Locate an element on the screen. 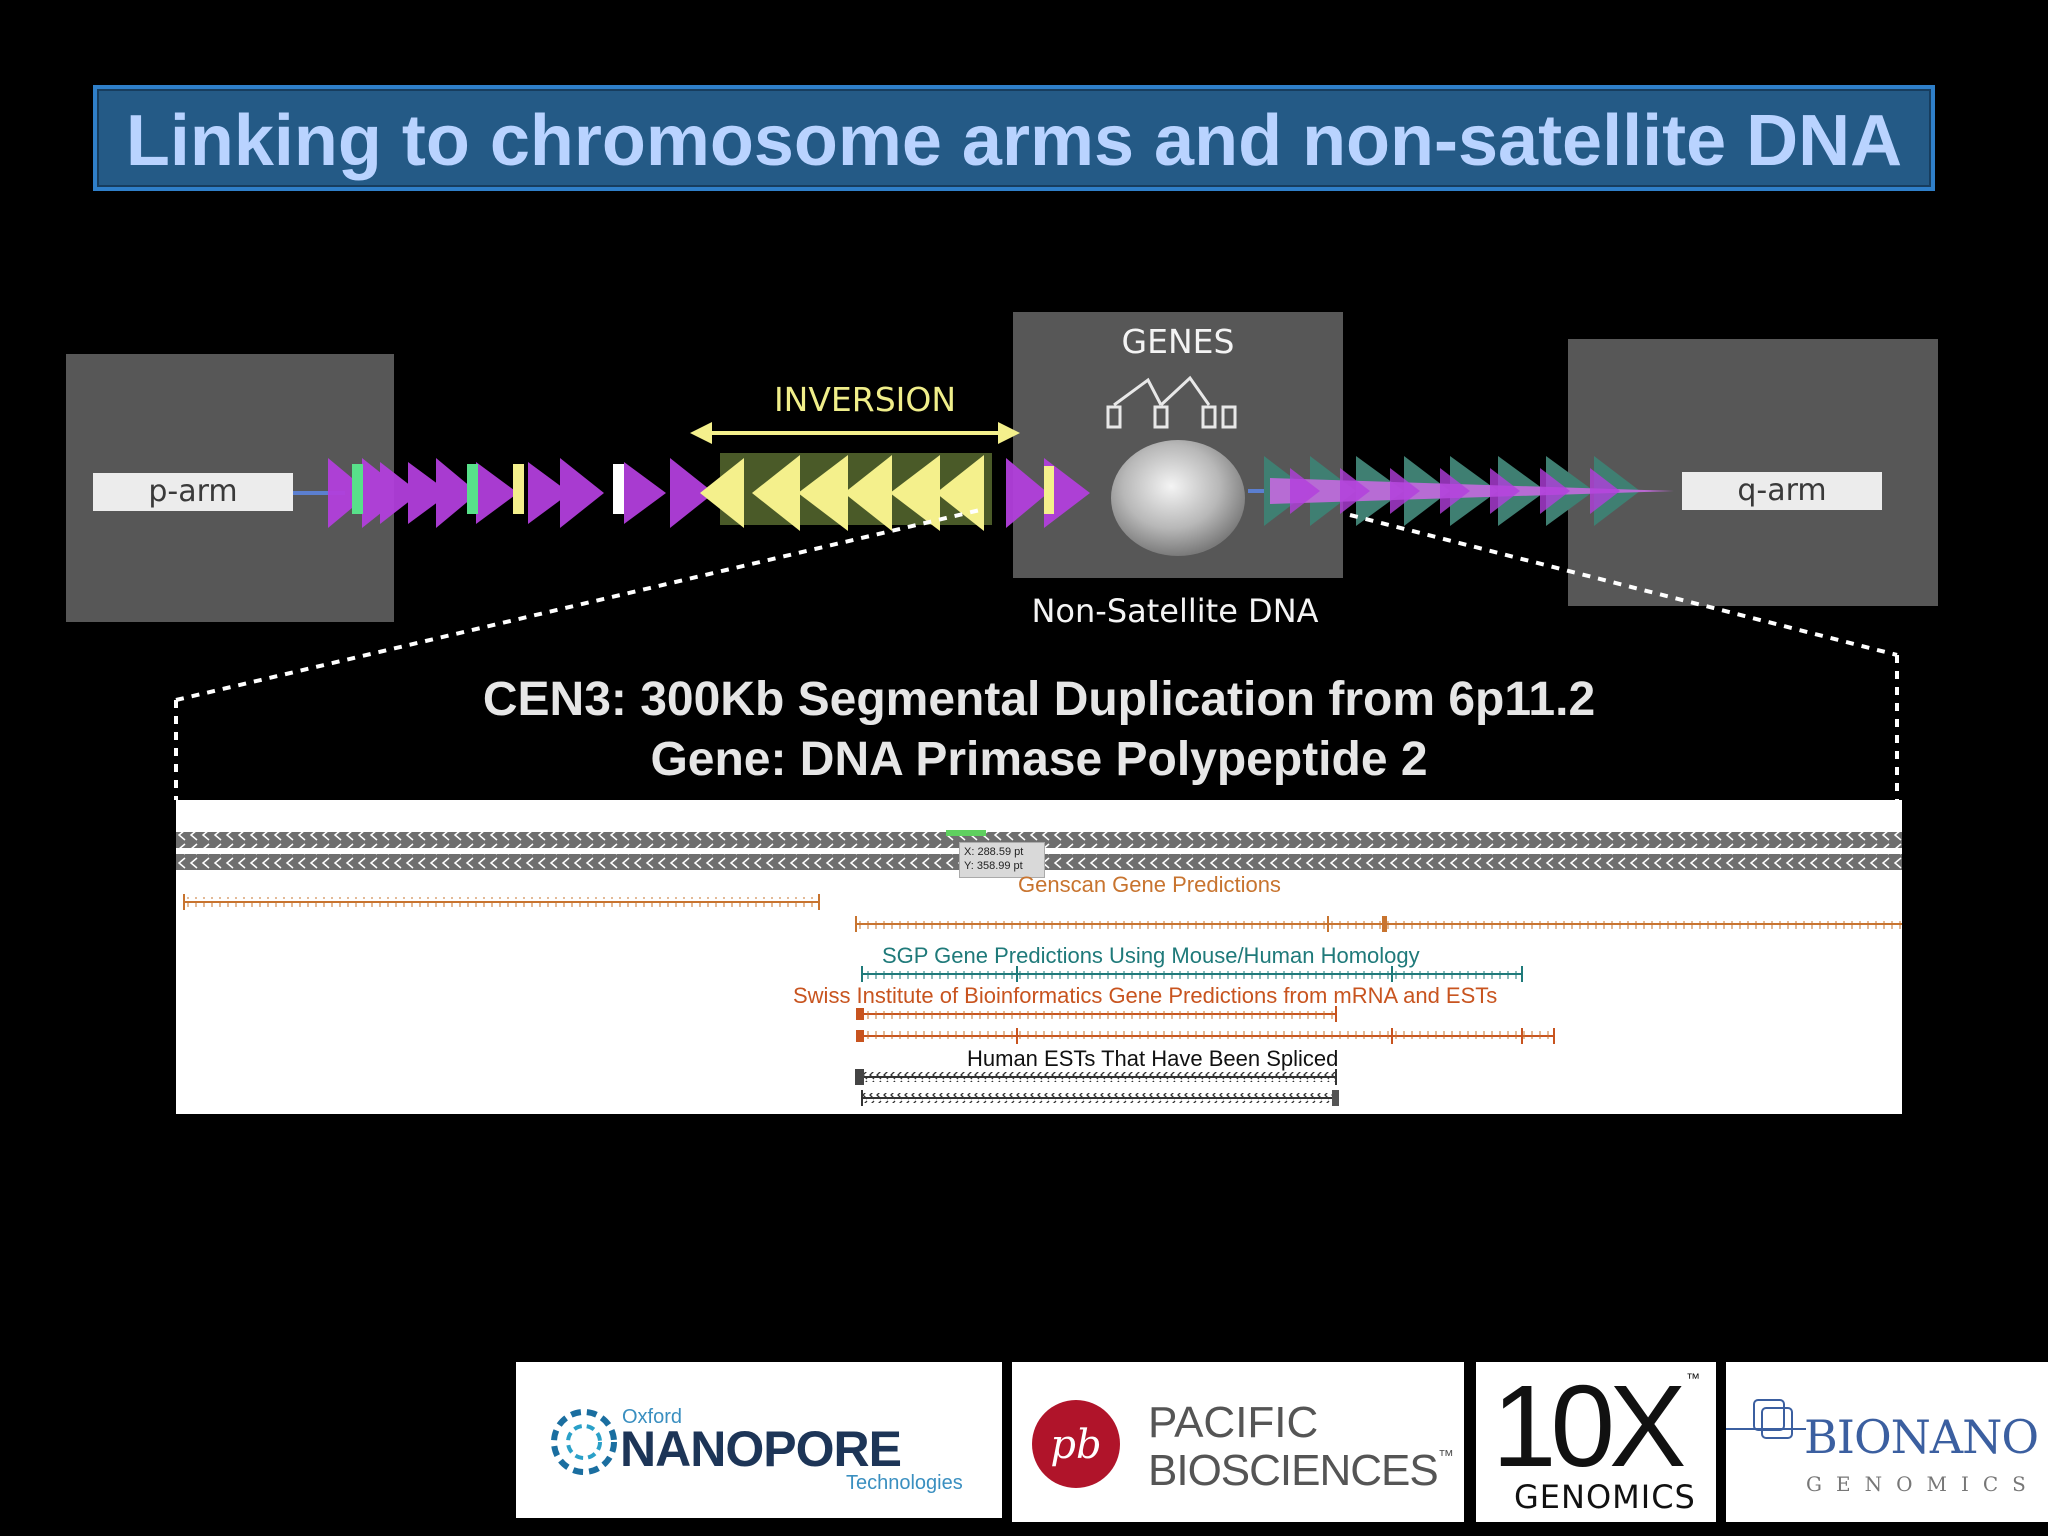 The height and width of the screenshot is (1536, 2048). satellite-forward-arrows is located at coordinates (709, 493).